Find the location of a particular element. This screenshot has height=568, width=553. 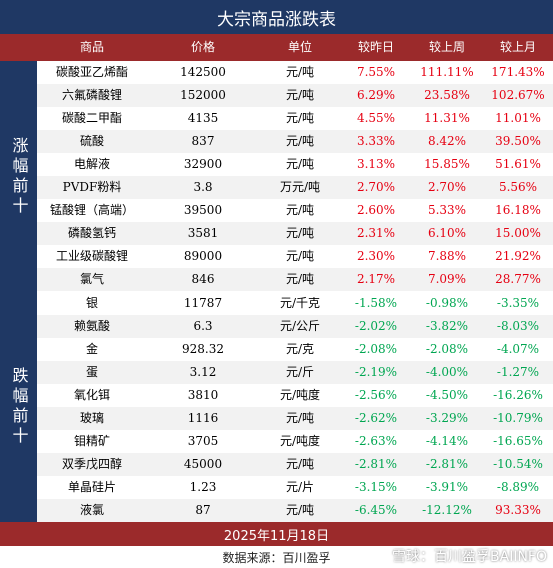

unit-value: 元/千克 is located at coordinates (300, 303).